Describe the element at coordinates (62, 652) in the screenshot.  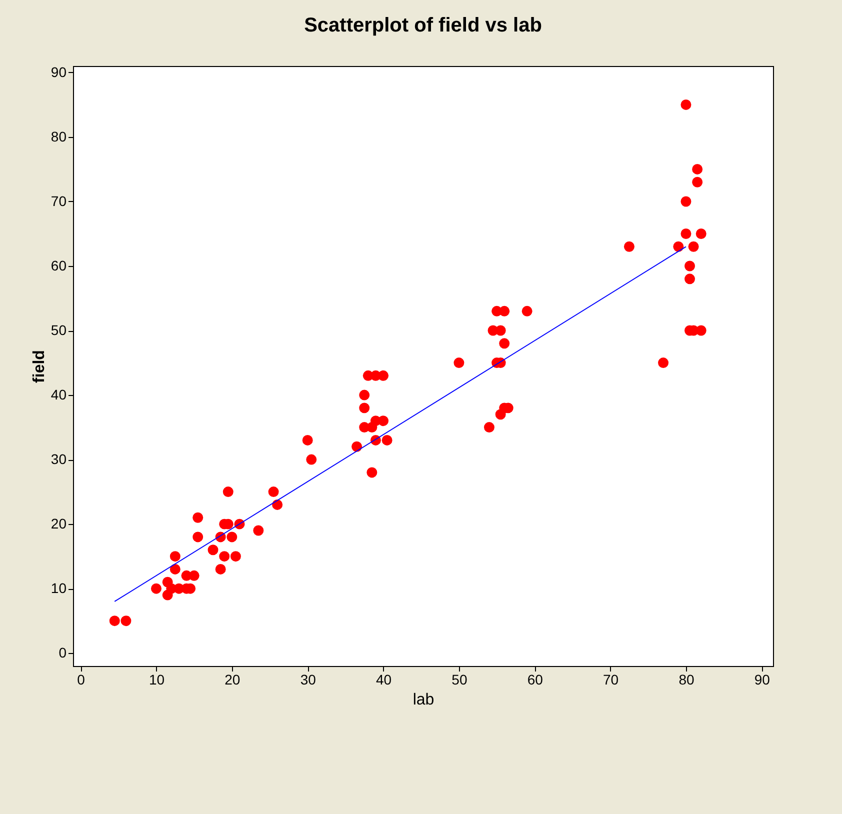
I see `y-tick-label: 0` at that location.